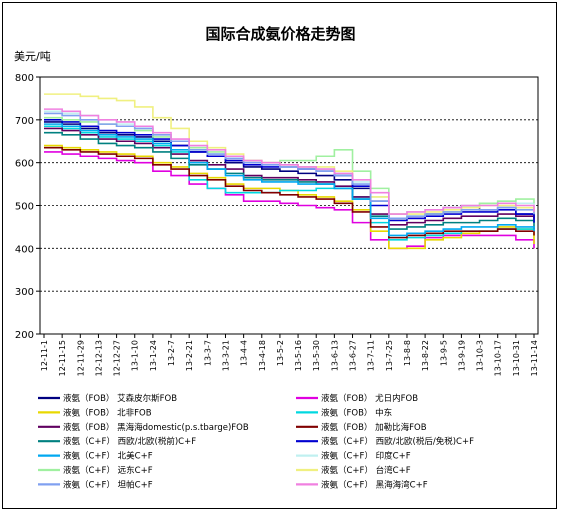  Describe the element at coordinates (171, 353) in the screenshot. I see `x-tick-label: 13-2-7` at that location.